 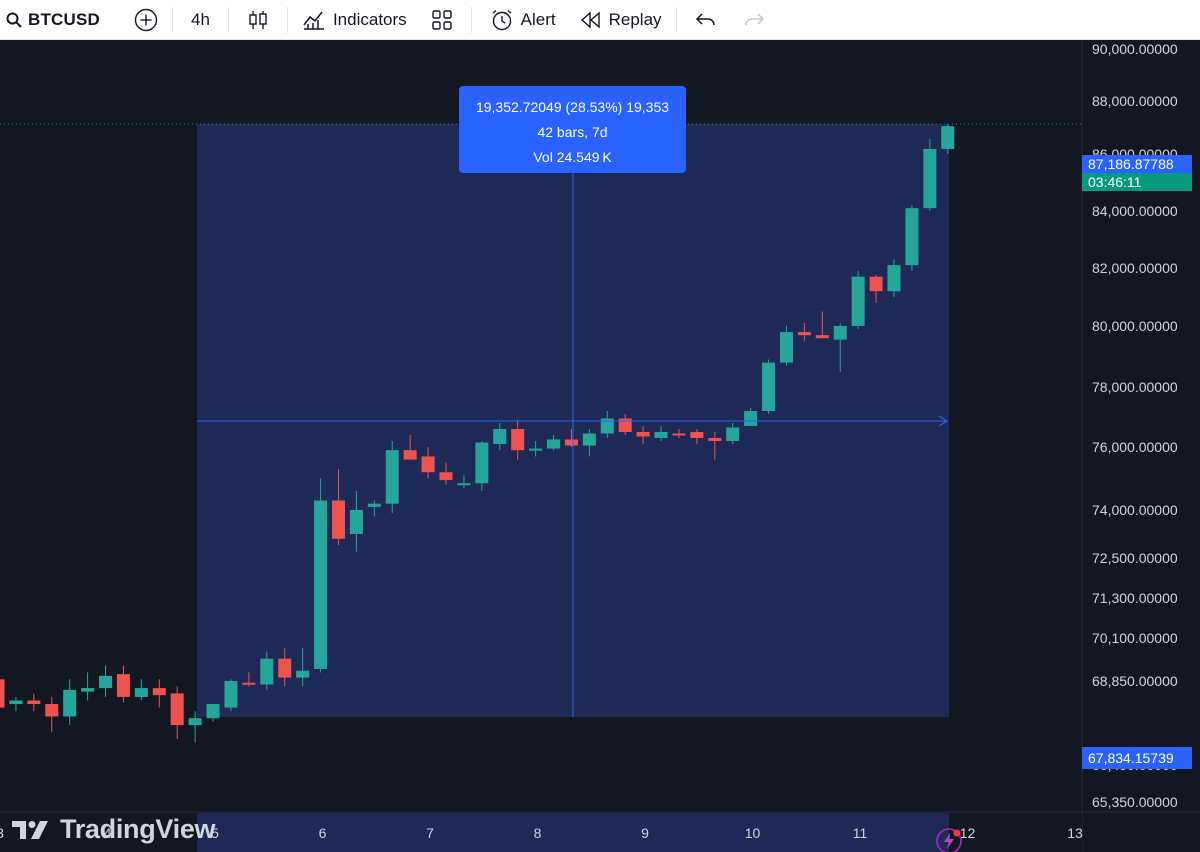 I want to click on compare-symbol-button, so click(x=139, y=20).